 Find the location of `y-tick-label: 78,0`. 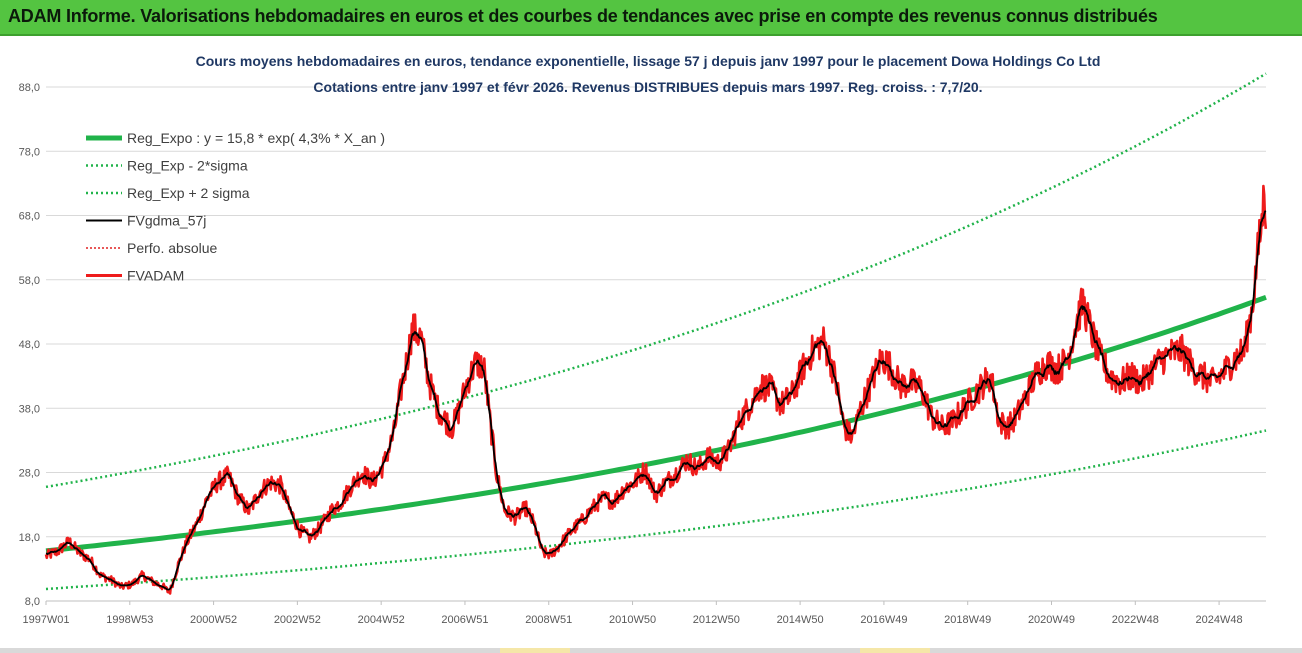

y-tick-label: 78,0 is located at coordinates (29, 152).